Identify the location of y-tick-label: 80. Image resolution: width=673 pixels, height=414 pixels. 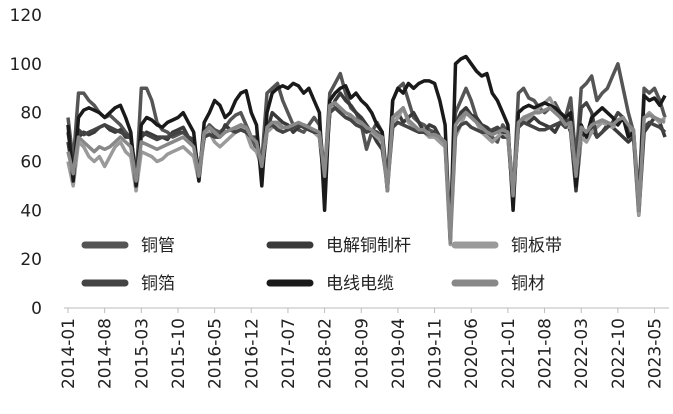
(31, 114).